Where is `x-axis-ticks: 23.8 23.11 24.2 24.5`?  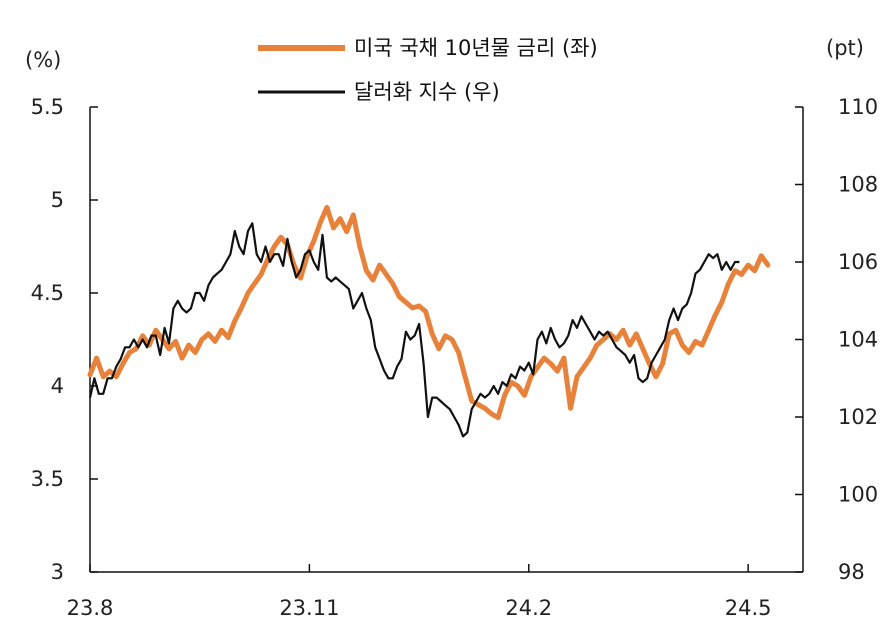
x-axis-ticks: 23.8 23.11 24.2 24.5 is located at coordinates (419, 592).